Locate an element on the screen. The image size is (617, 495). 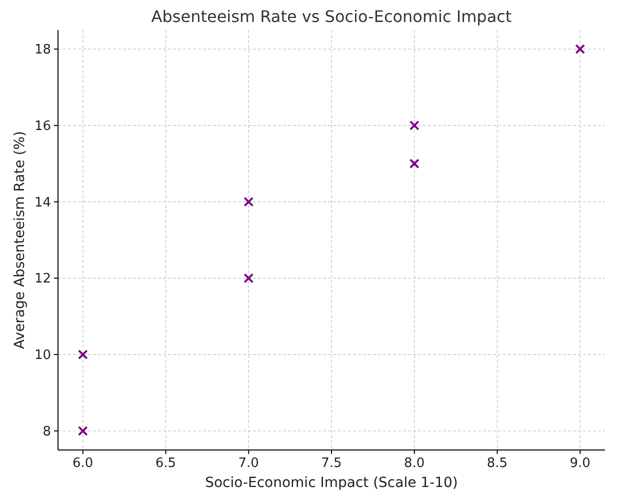
y-tick-label: 10 is located at coordinates (42, 356).